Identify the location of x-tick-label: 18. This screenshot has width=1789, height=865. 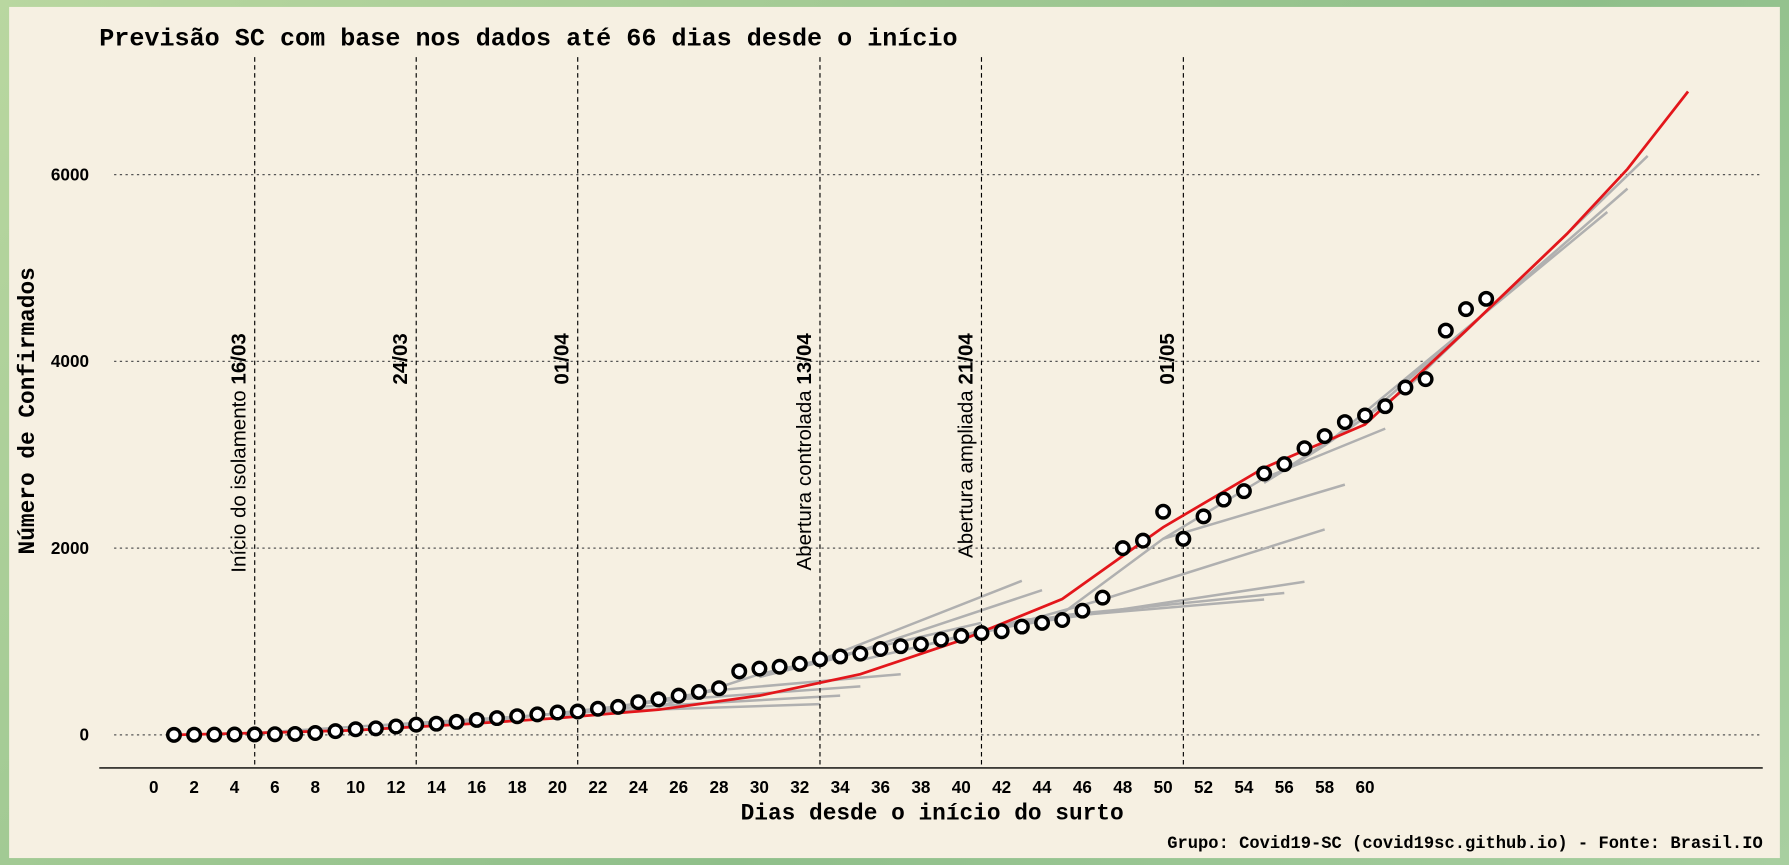
(517, 787).